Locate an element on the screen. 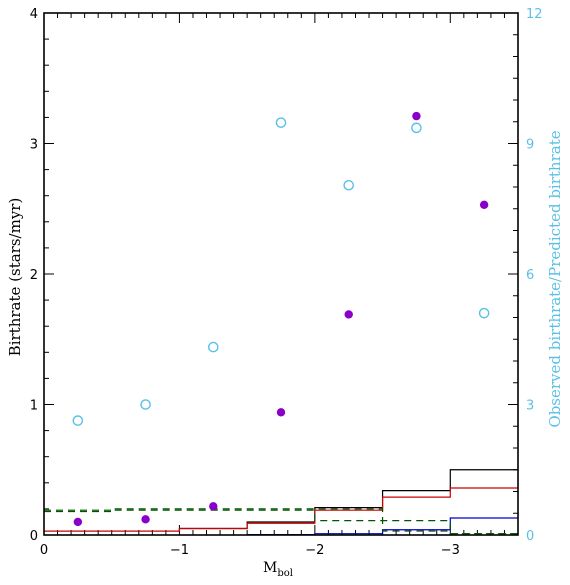 The width and height of the screenshot is (570, 585). y-right-tick-label: 6 is located at coordinates (530, 275).